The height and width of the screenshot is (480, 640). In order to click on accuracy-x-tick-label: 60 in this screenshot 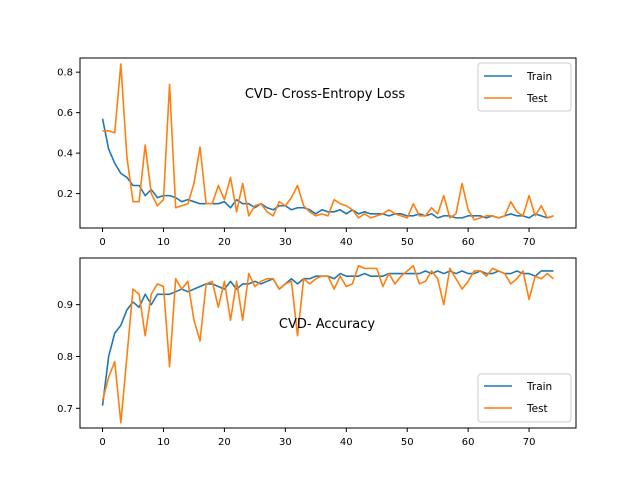, I will do `click(468, 442)`.